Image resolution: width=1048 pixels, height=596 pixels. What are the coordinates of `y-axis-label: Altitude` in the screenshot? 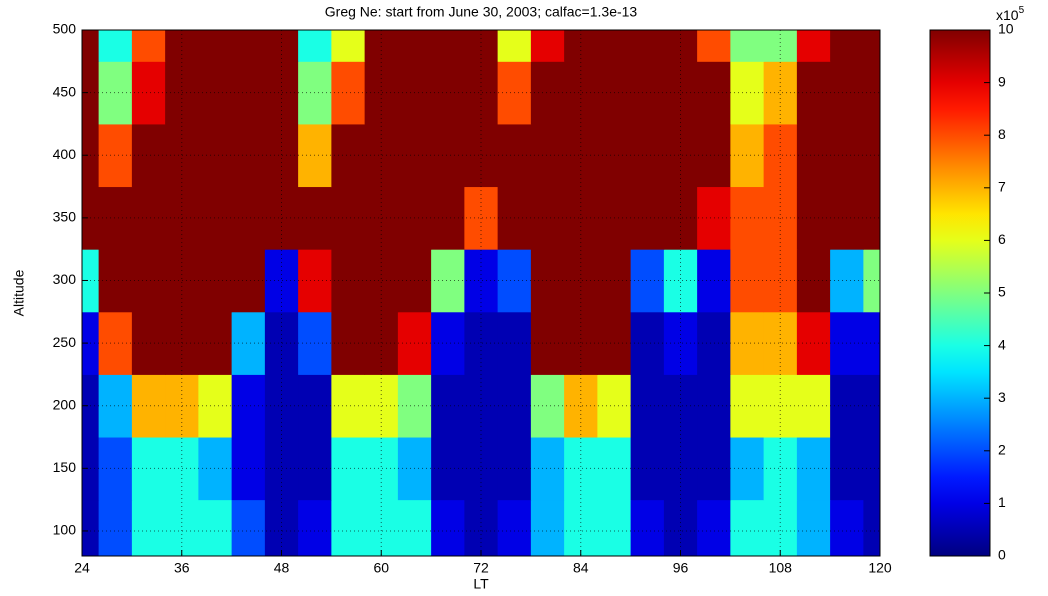 It's located at (19, 292).